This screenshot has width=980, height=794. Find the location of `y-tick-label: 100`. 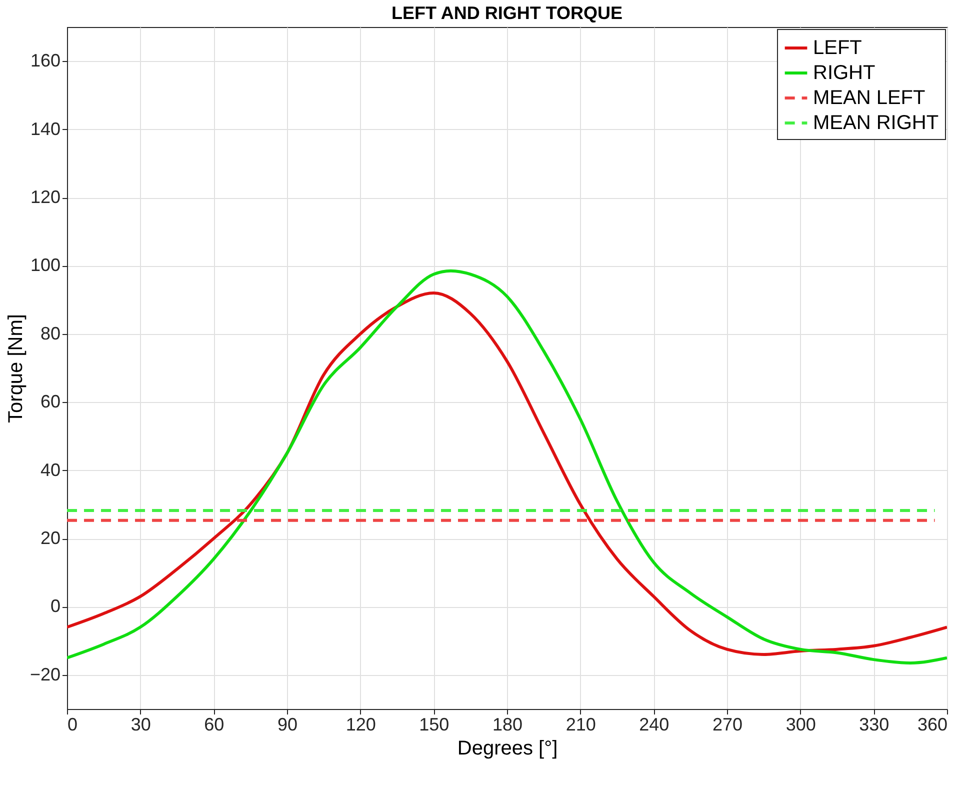

y-tick-label: 100 is located at coordinates (45, 265).